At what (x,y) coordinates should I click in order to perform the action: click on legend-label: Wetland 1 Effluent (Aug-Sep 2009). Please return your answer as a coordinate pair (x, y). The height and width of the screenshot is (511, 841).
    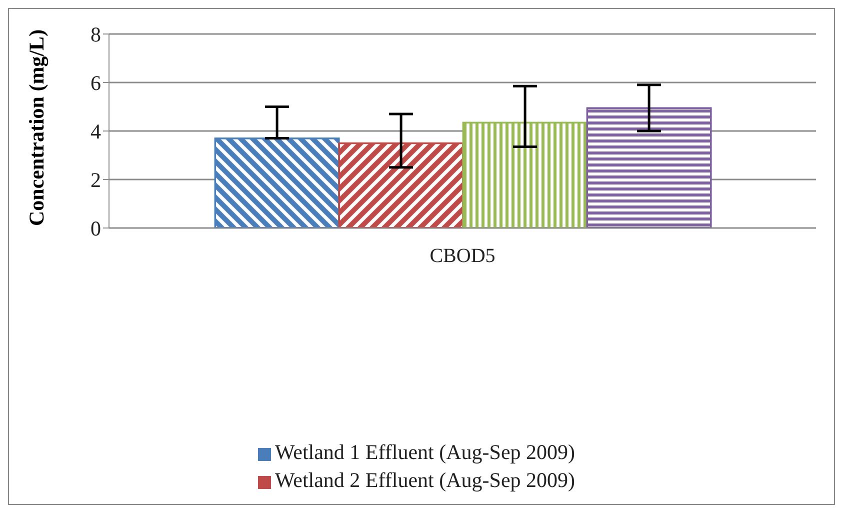
    Looking at the image, I should click on (425, 452).